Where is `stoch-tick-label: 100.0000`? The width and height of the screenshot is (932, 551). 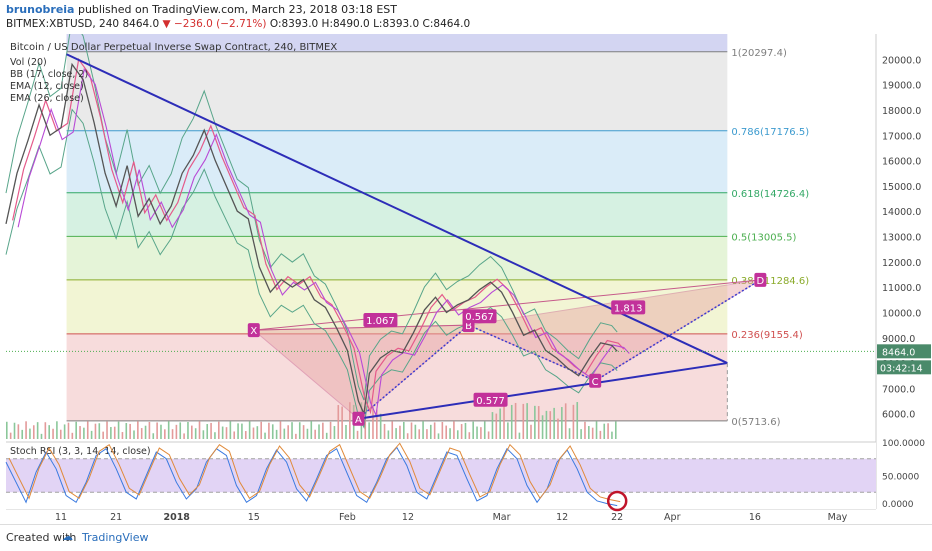 stoch-tick-label: 100.0000 is located at coordinates (903, 444).